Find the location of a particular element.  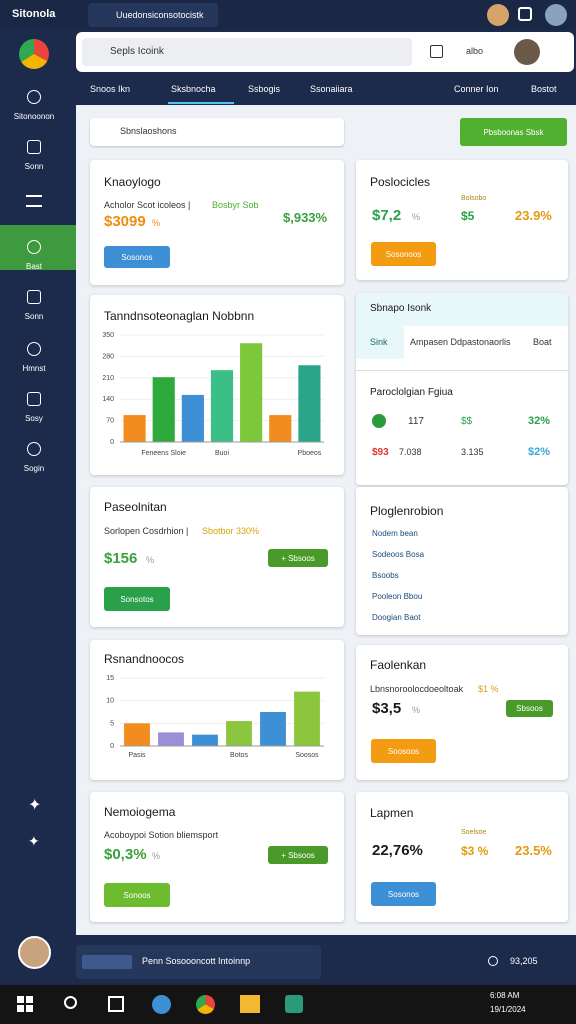

chart: 0 5 10 15 Pasis Botos Soosos is located at coordinates (215, 717).